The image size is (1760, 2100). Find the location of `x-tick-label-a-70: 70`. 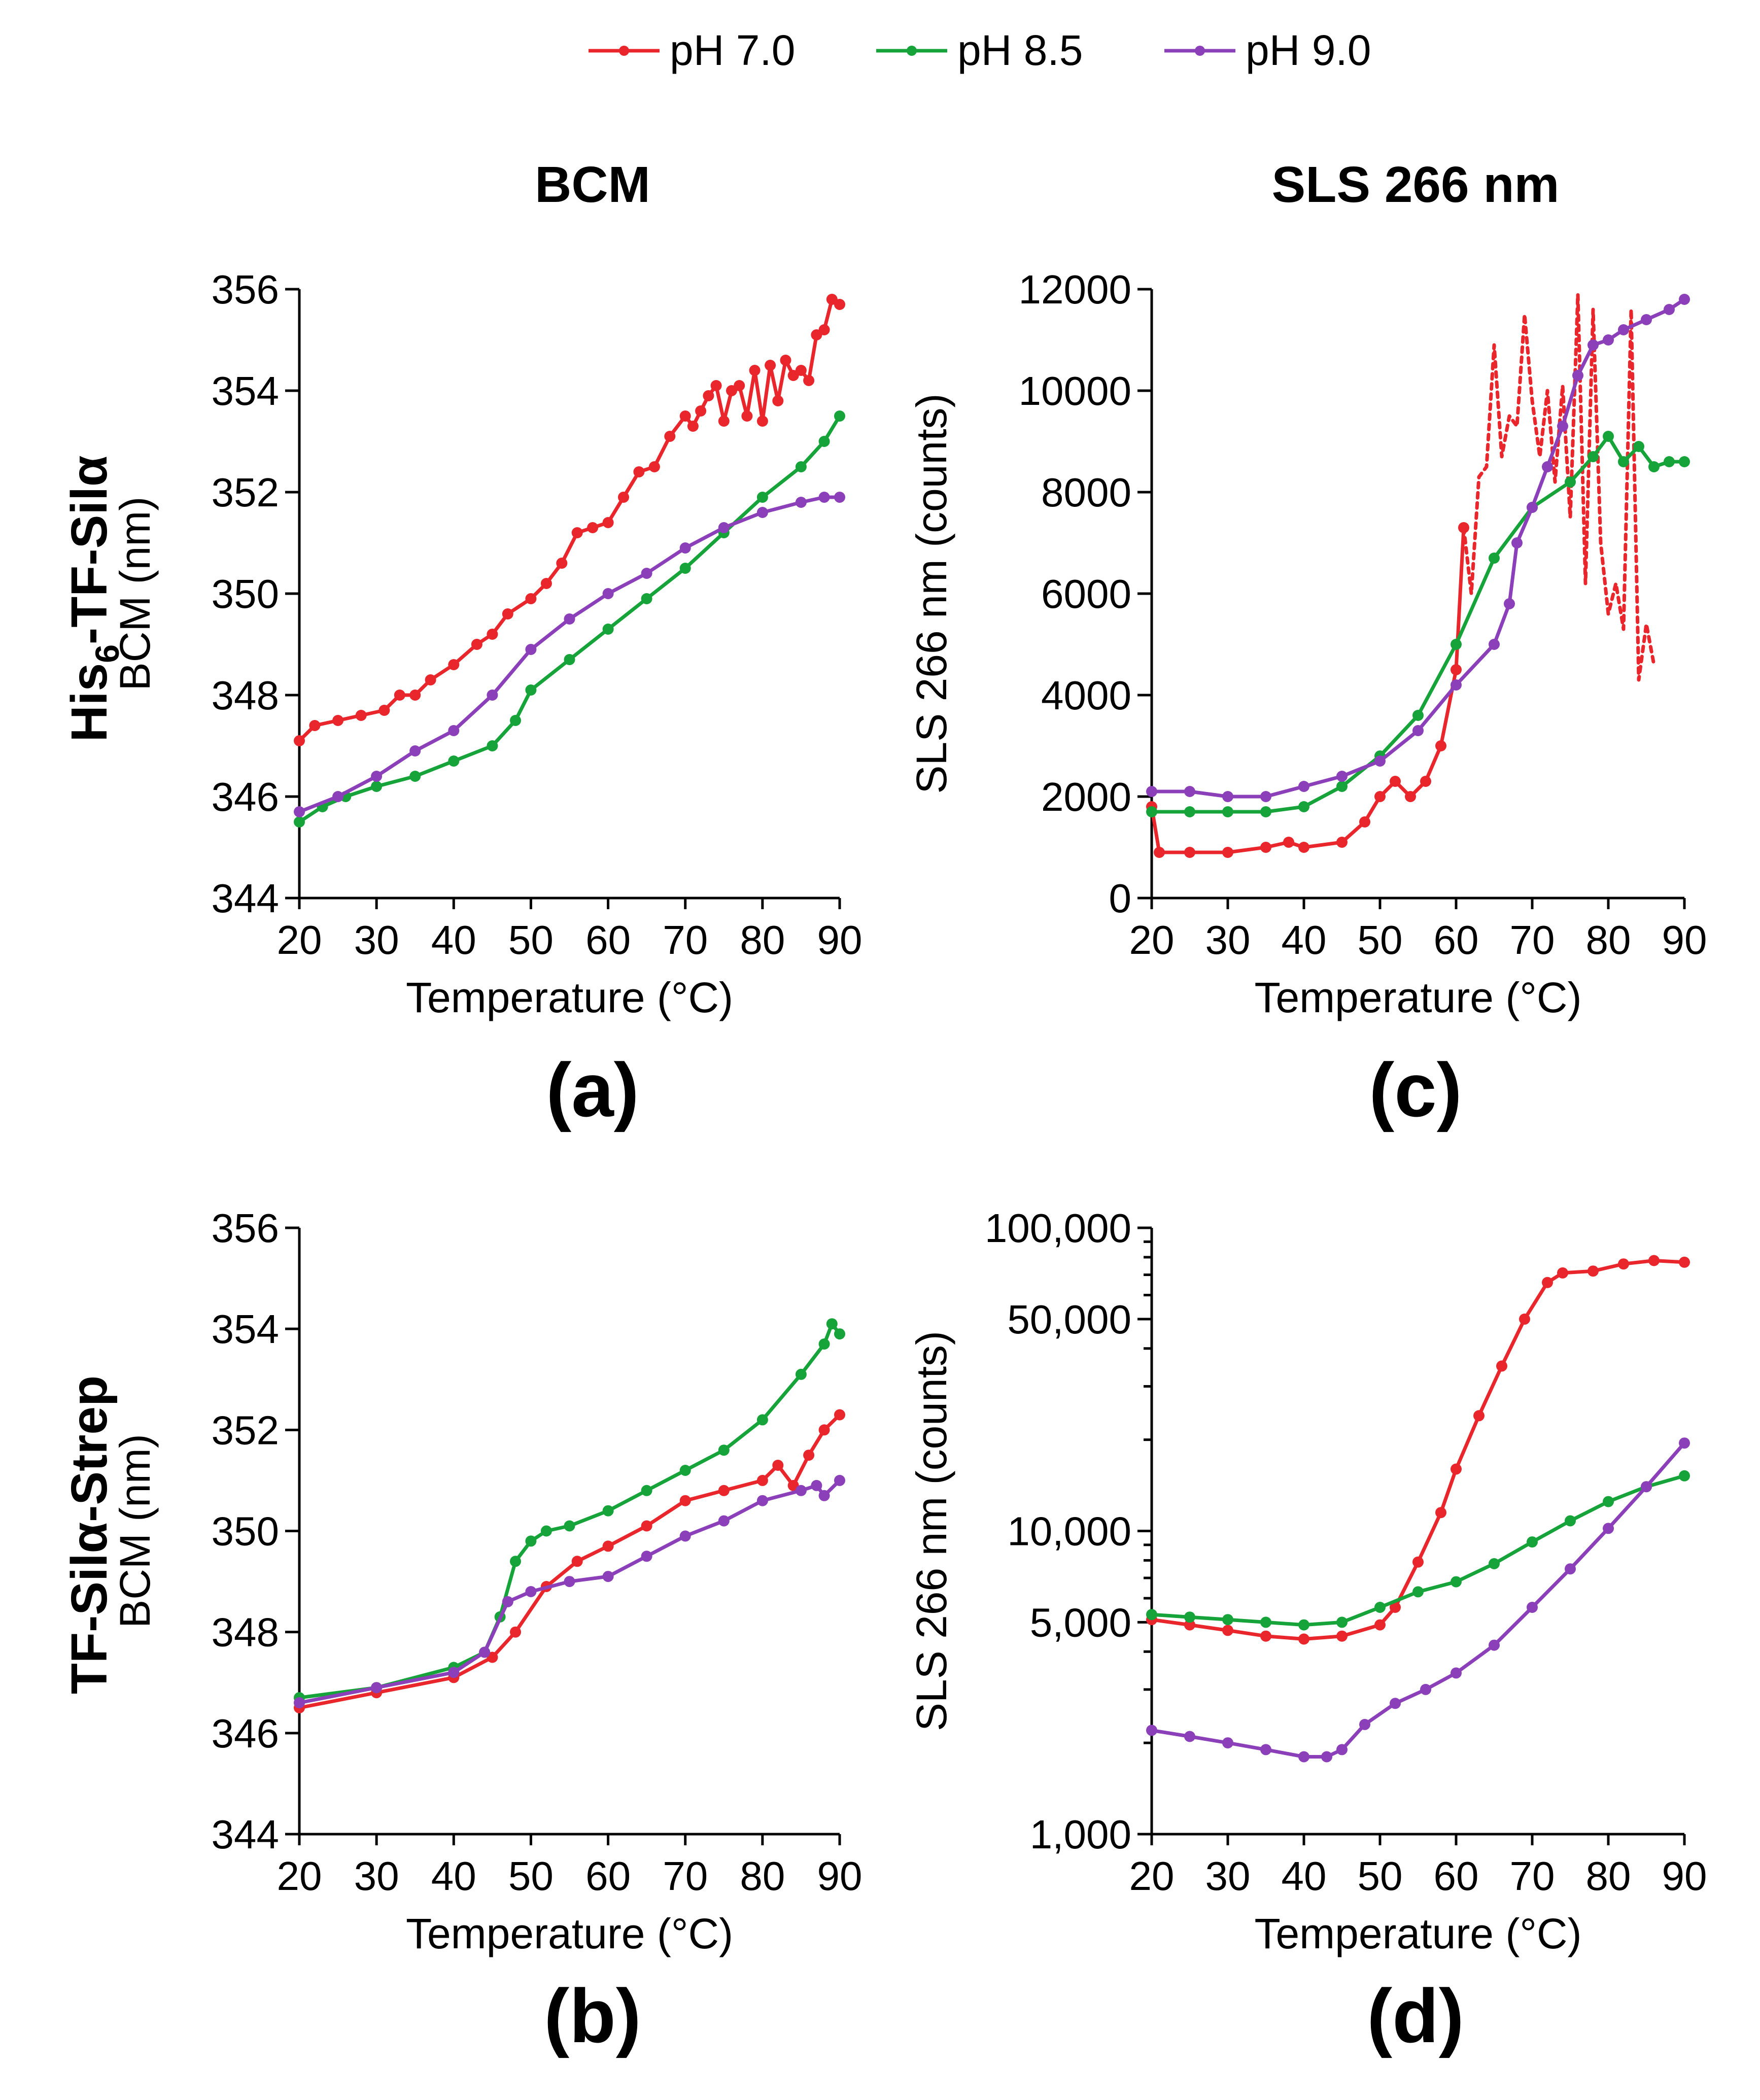

x-tick-label-a-70: 70 is located at coordinates (686, 939).